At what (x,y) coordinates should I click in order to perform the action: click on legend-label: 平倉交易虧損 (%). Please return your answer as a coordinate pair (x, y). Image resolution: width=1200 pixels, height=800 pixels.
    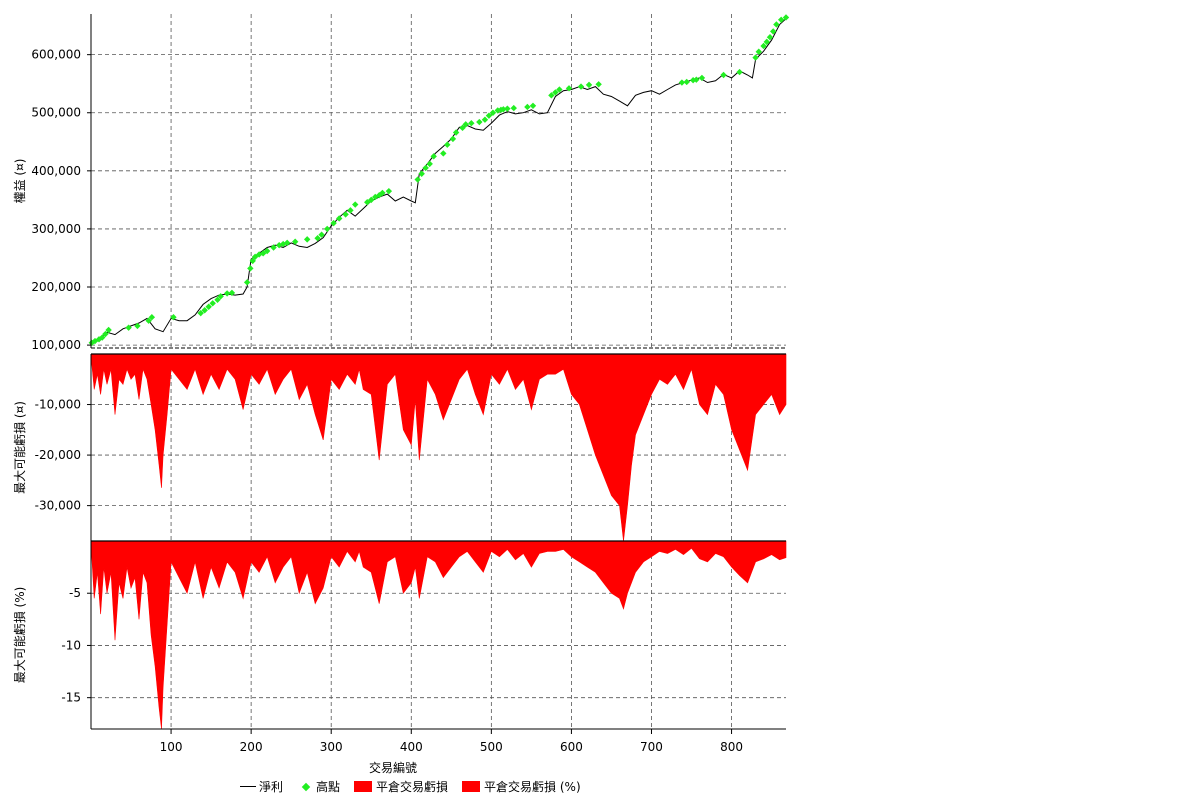
    Looking at the image, I should click on (532, 787).